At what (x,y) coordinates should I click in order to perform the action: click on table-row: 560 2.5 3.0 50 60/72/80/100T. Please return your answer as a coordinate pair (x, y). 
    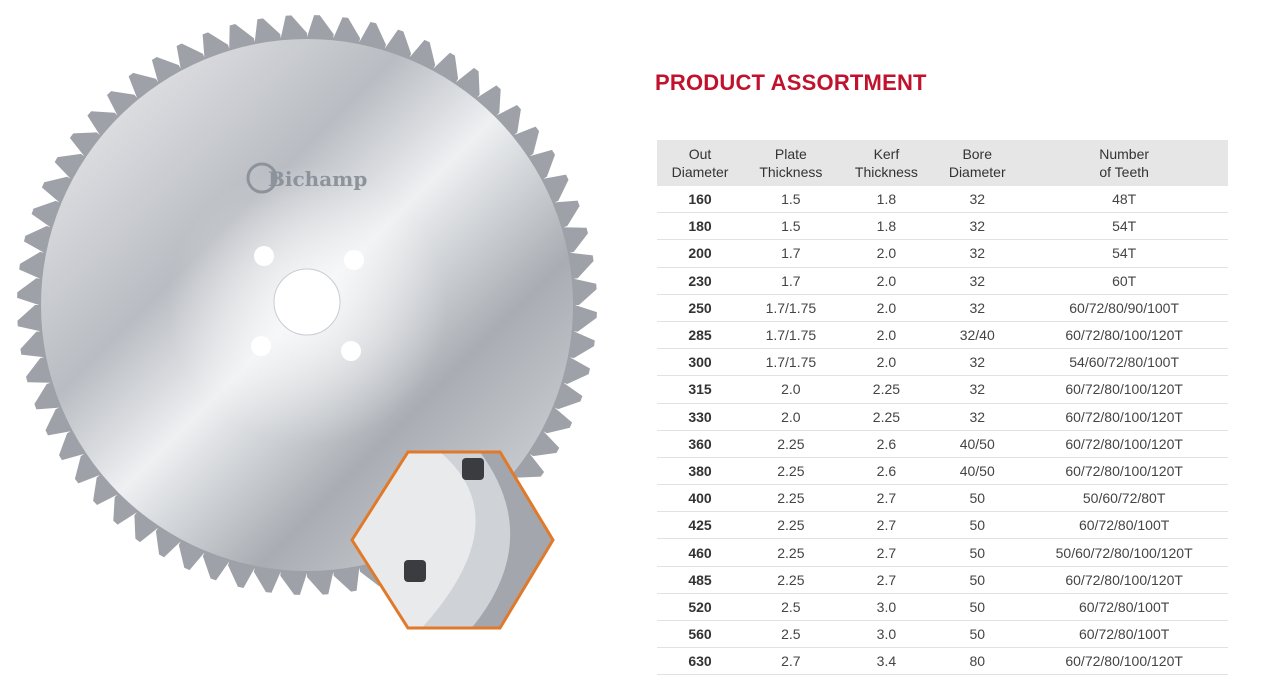
    Looking at the image, I should click on (942, 634).